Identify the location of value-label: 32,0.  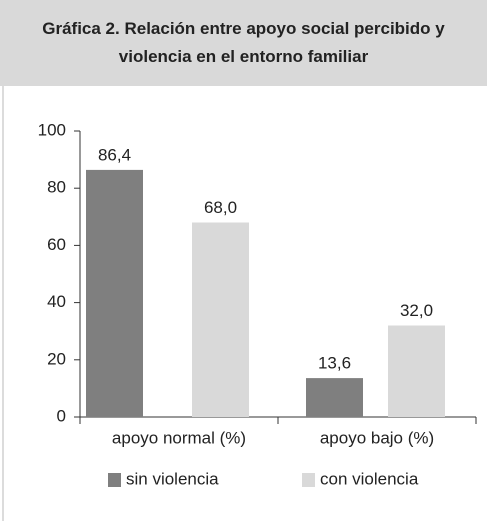
(416, 310).